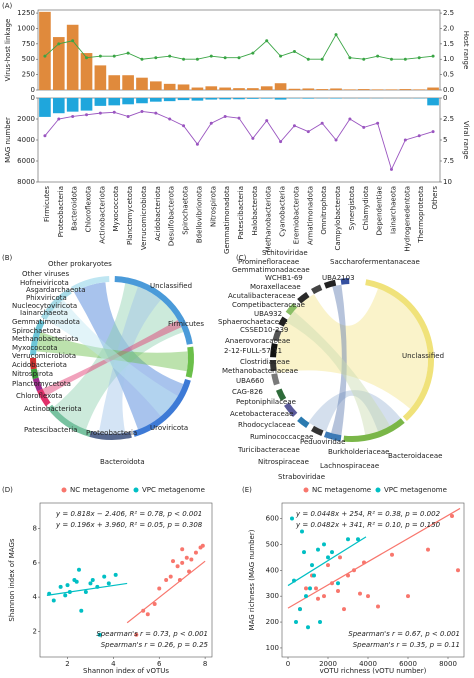  Describe the element at coordinates (12, 579) in the screenshot. I see `y-axis-title: Shannon index of MAGs` at that location.